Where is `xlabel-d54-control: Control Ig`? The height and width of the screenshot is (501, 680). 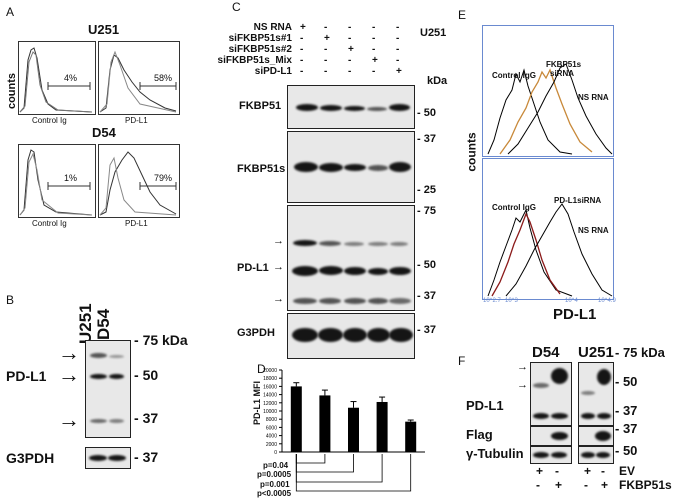
xlabel-d54-control: Control Ig is located at coordinates (49, 223).